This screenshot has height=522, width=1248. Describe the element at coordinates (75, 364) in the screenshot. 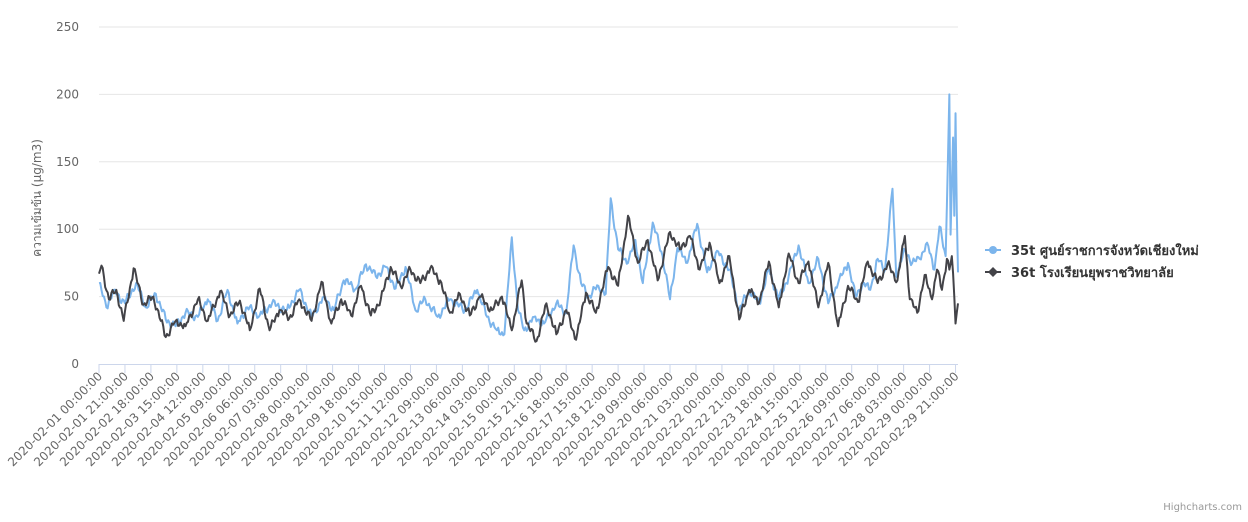

I see `y-tick-label: 0` at that location.